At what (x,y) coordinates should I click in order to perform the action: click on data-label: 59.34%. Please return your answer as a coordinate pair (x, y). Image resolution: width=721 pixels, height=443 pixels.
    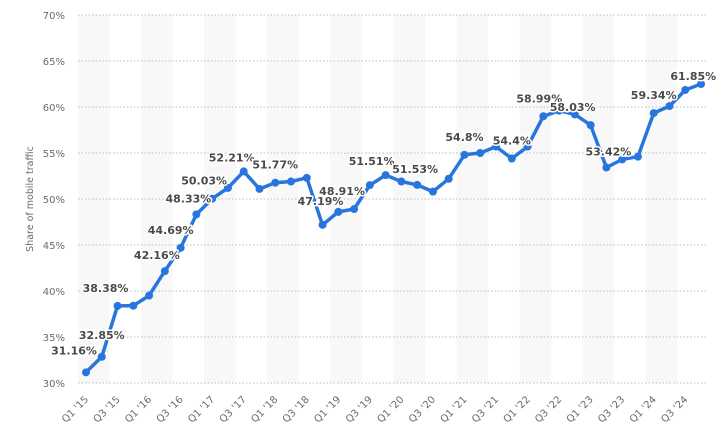
    Looking at the image, I should click on (654, 95).